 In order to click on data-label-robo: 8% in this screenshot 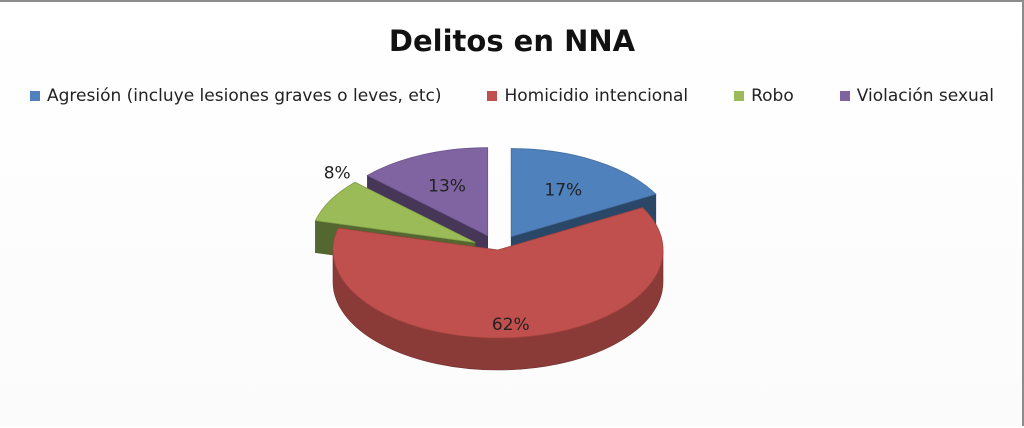, I will do `click(337, 174)`.